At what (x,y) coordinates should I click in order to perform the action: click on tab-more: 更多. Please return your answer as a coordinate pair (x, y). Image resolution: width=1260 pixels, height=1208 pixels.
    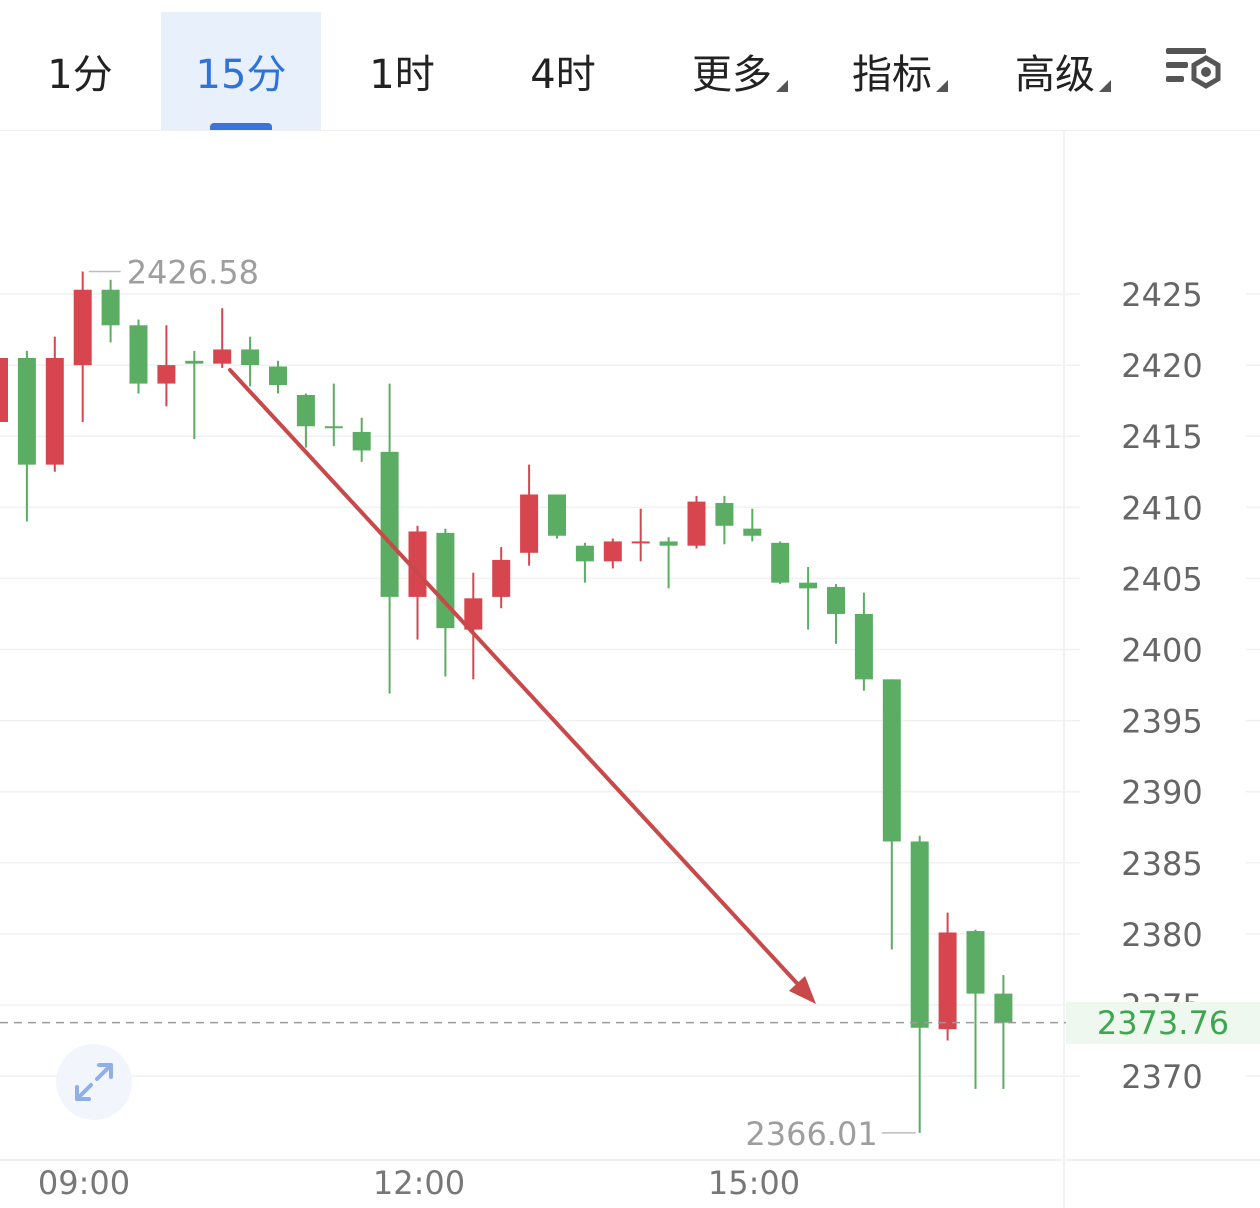
    Looking at the image, I should click on (740, 71).